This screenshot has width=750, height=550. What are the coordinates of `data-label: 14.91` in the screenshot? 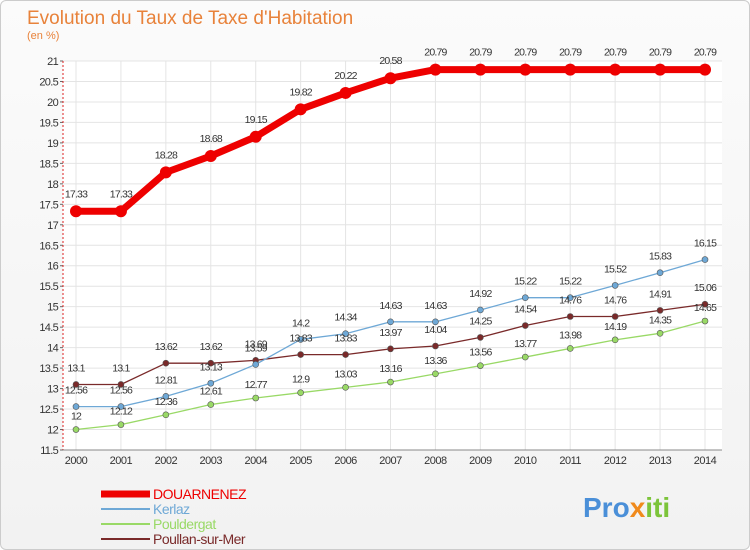 It's located at (660, 294).